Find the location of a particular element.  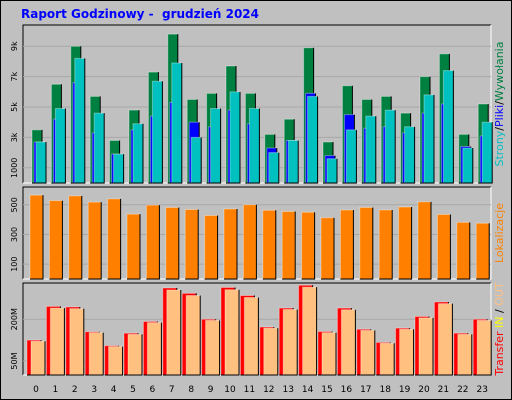

x-tick-label: 22 is located at coordinates (462, 390).